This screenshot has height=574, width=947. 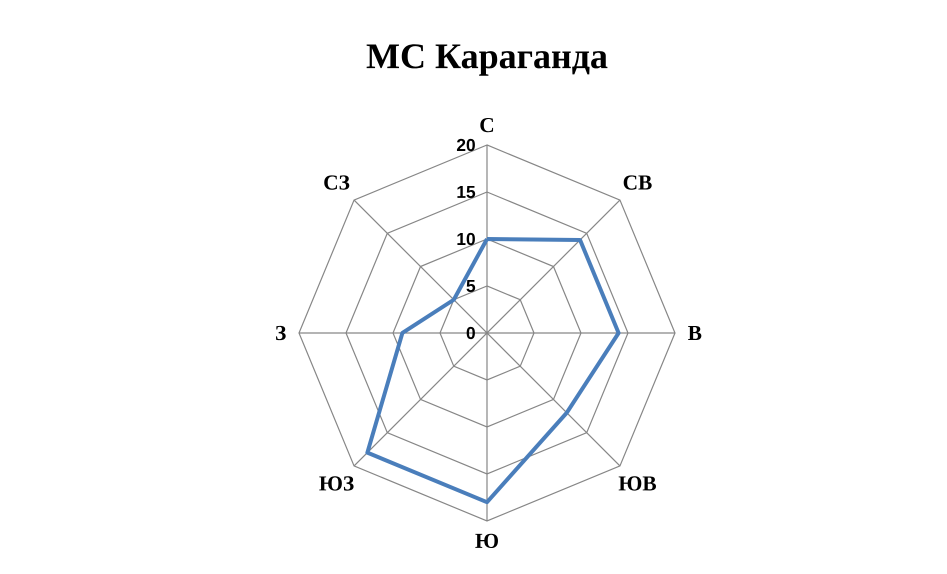 What do you see at coordinates (281, 333) in the screenshot?
I see `spoke-label: З` at bounding box center [281, 333].